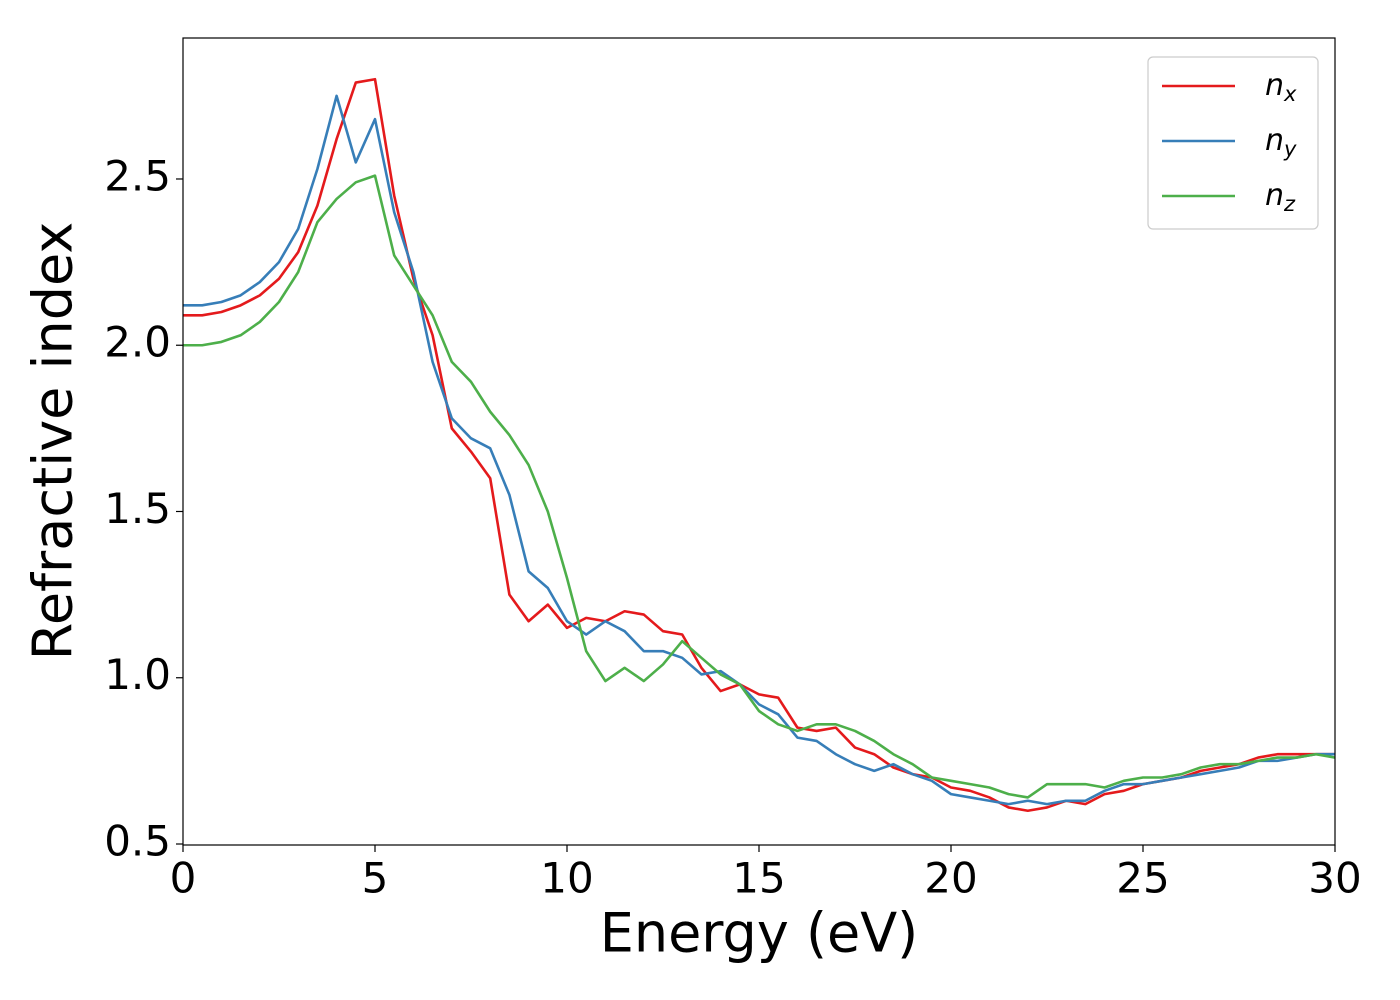  Describe the element at coordinates (1334, 878) in the screenshot. I see `x-tick-label: 30` at that location.